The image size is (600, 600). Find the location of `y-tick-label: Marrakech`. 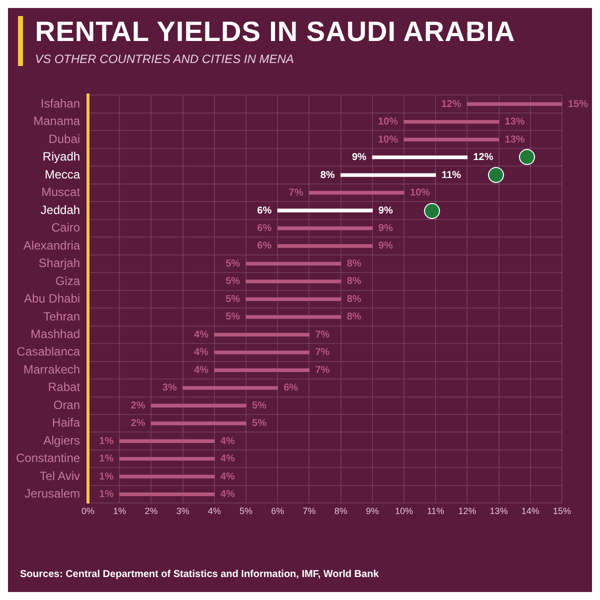

y-tick-label: Marrakech is located at coordinates (51, 369).